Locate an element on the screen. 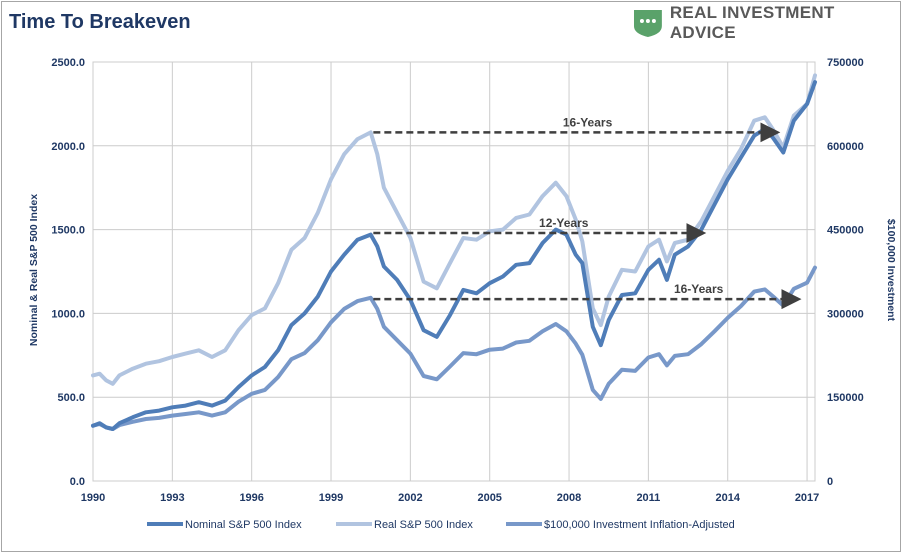 The width and height of the screenshot is (904, 555). legend-entry: Nominal S&P 500 Index is located at coordinates (243, 525).